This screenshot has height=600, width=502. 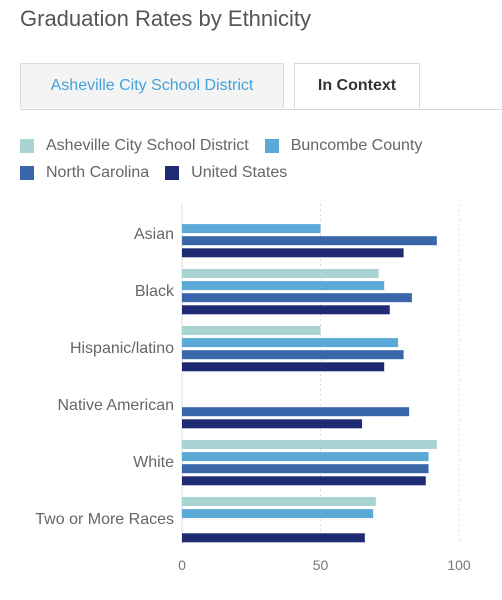 What do you see at coordinates (182, 565) in the screenshot?
I see `x-tick-label: 0` at bounding box center [182, 565].